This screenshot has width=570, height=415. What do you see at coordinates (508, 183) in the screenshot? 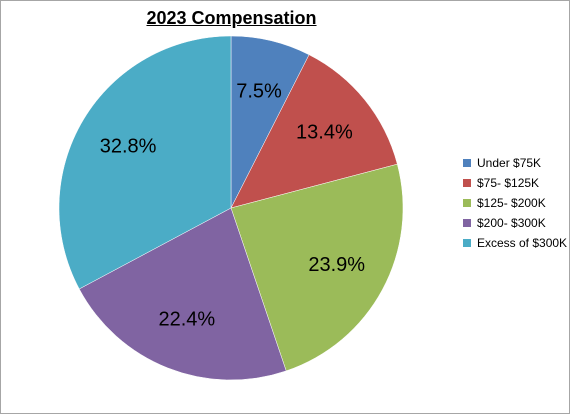
I see `legend-label: $75- $125K` at bounding box center [508, 183].